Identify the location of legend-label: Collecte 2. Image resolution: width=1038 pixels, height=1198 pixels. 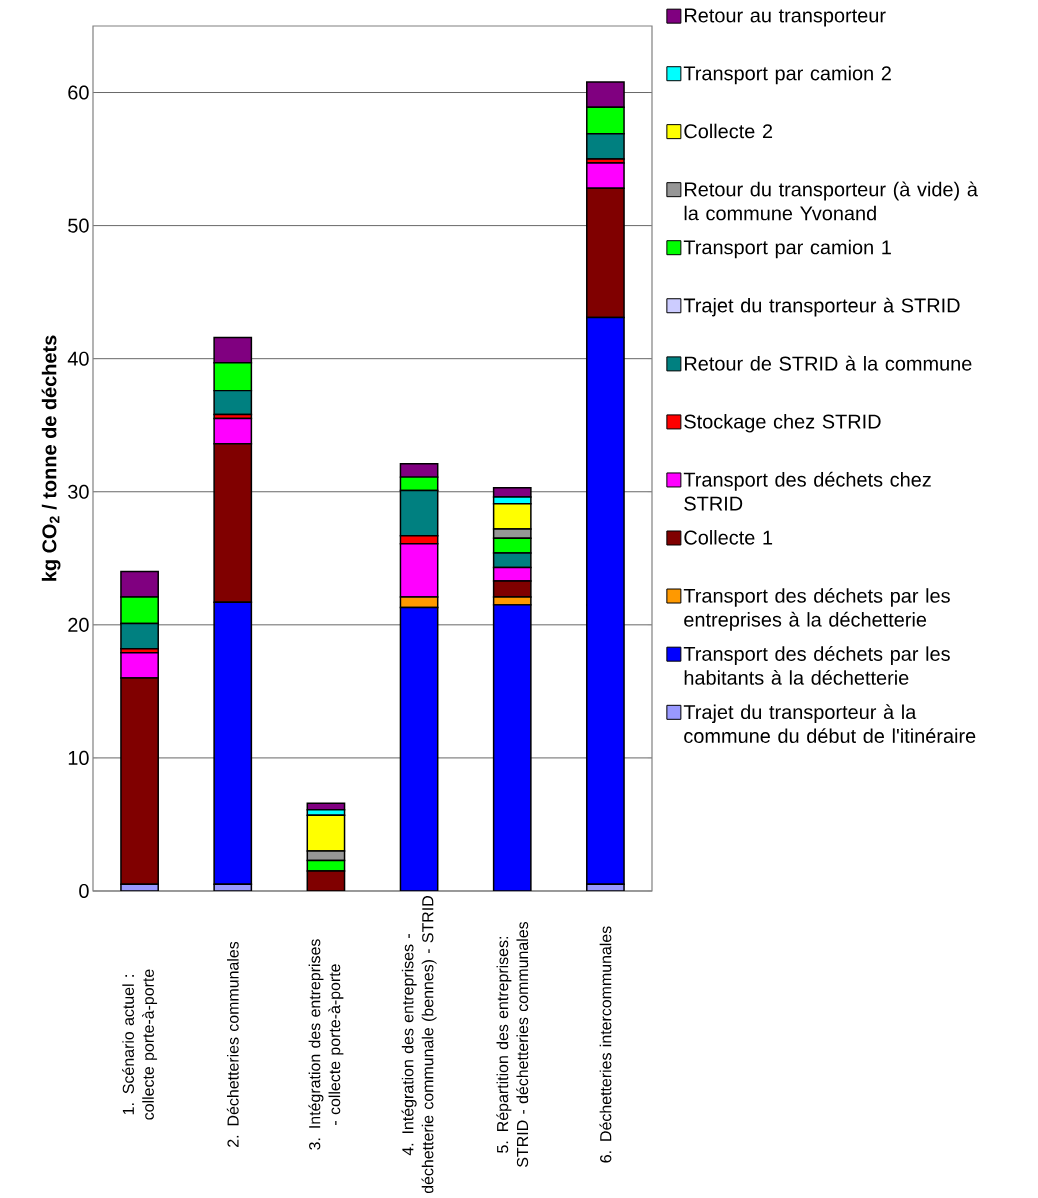
(728, 131).